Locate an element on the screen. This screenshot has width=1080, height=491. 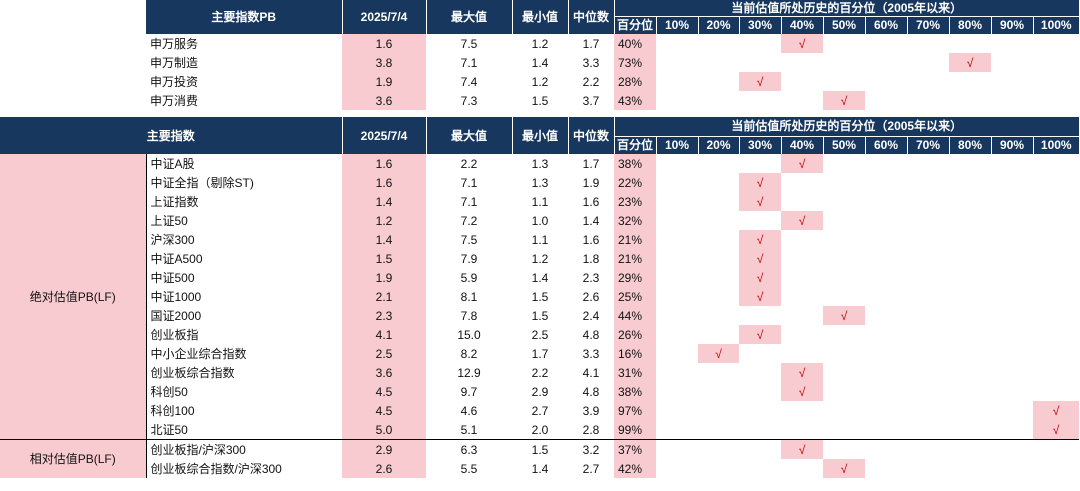
index-name: 中证全指（剔除ST) is located at coordinates (202, 182).